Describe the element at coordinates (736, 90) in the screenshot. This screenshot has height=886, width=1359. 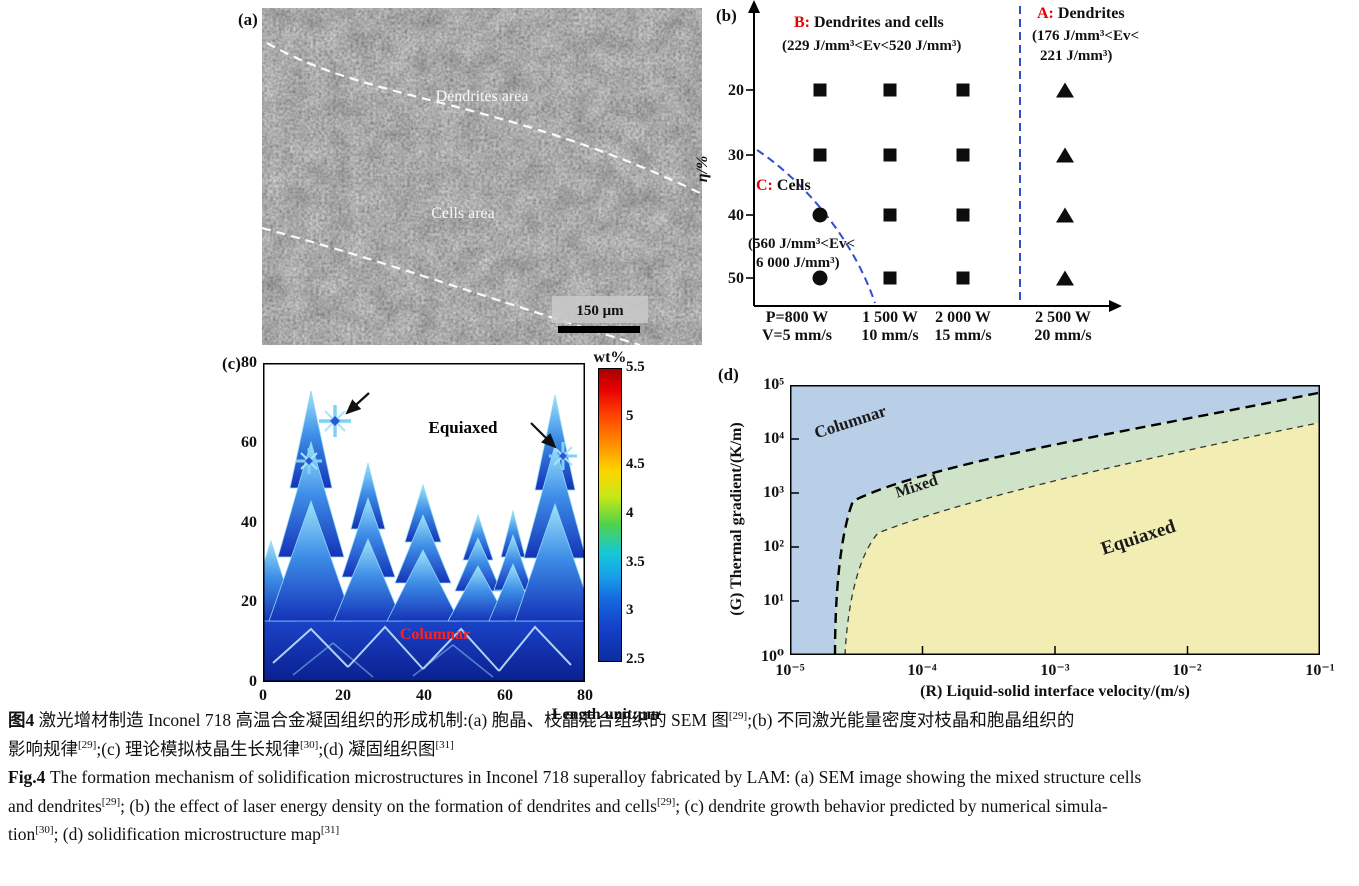
I see `y-tick-label-20: 20` at that location.